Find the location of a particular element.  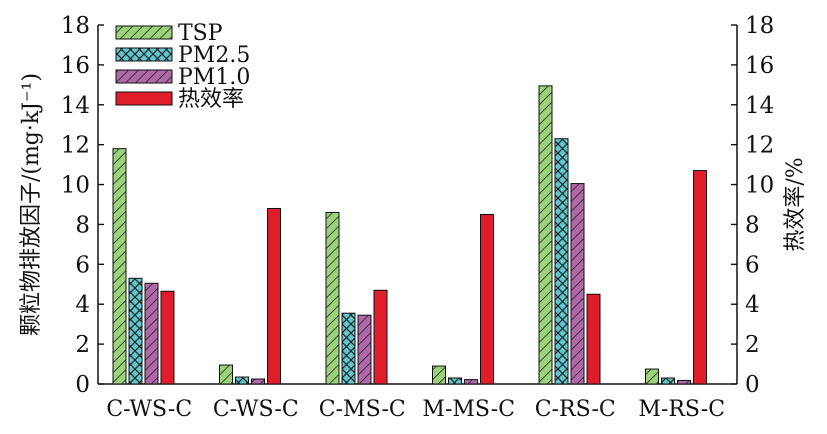

y-right-tick-label: 14 is located at coordinates (759, 106).